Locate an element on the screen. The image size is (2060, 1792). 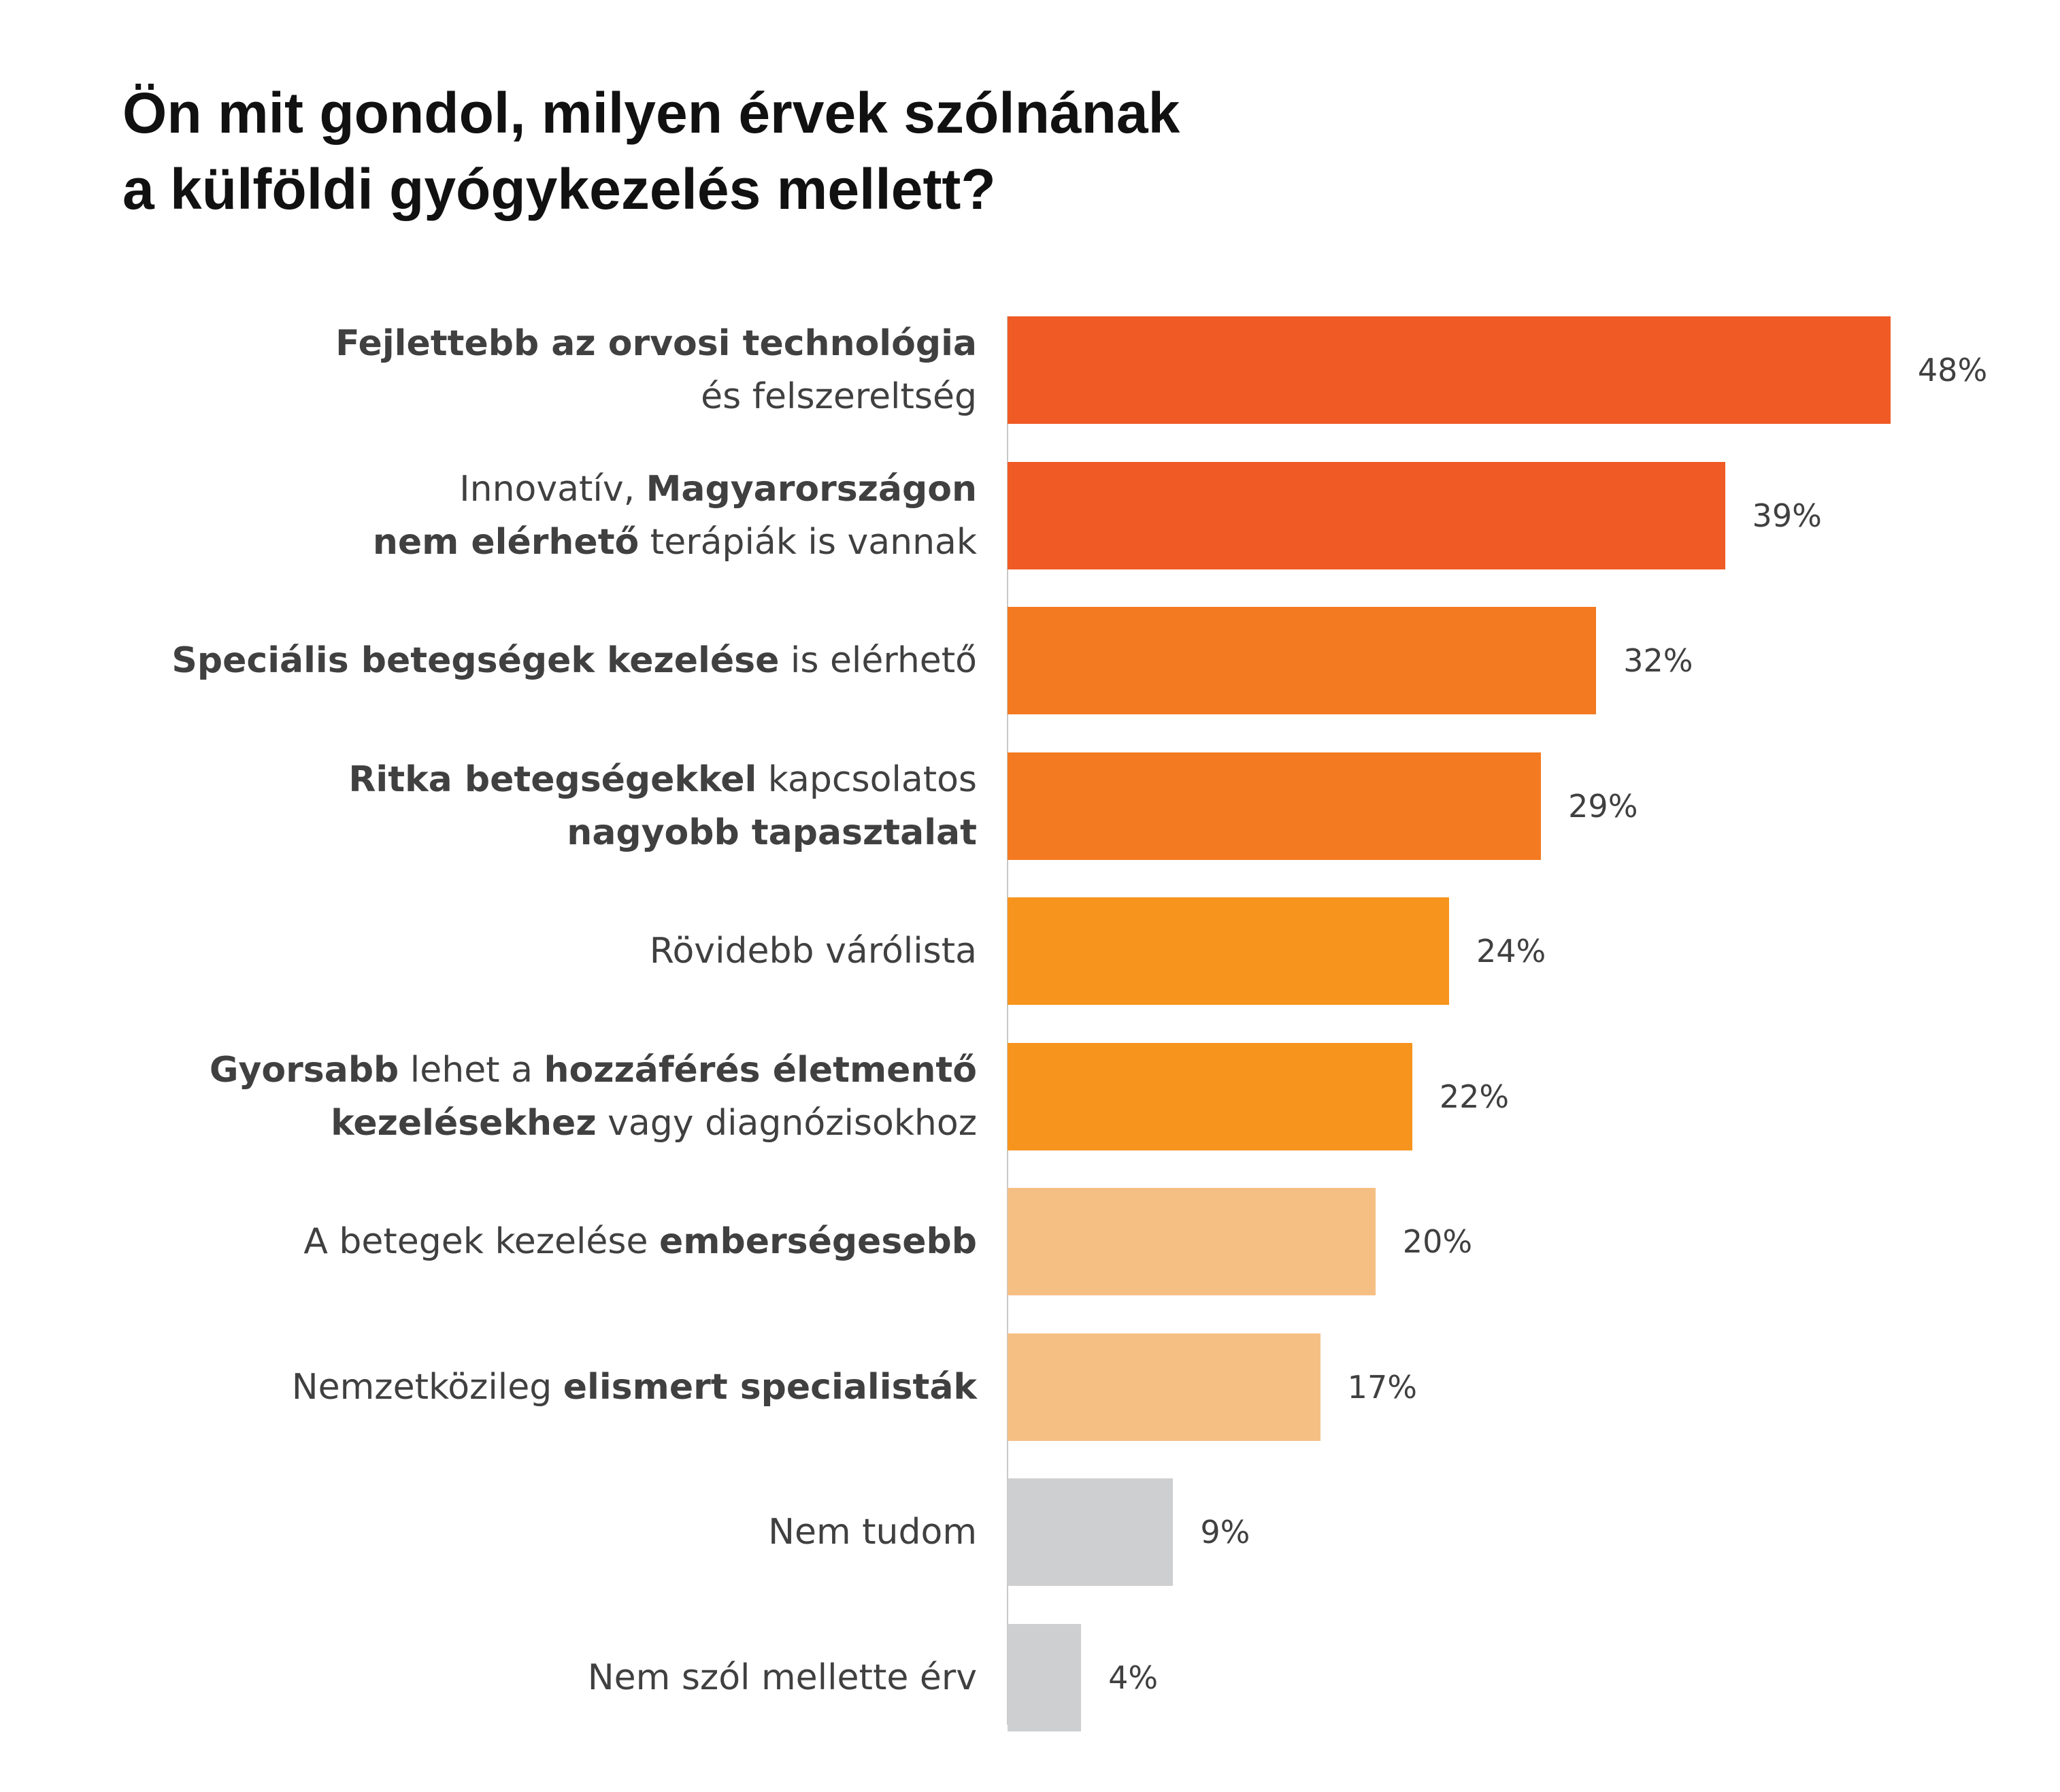
category-label-segment: Fejlettebb az orvosi technológia is located at coordinates (656, 343).